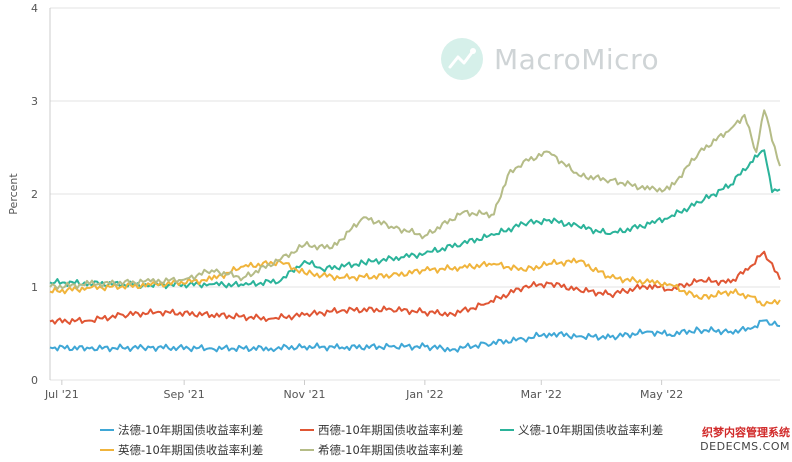  Describe the element at coordinates (391, 450) in the screenshot. I see `legend-label: 希德-10年期国债收益率利差` at that location.